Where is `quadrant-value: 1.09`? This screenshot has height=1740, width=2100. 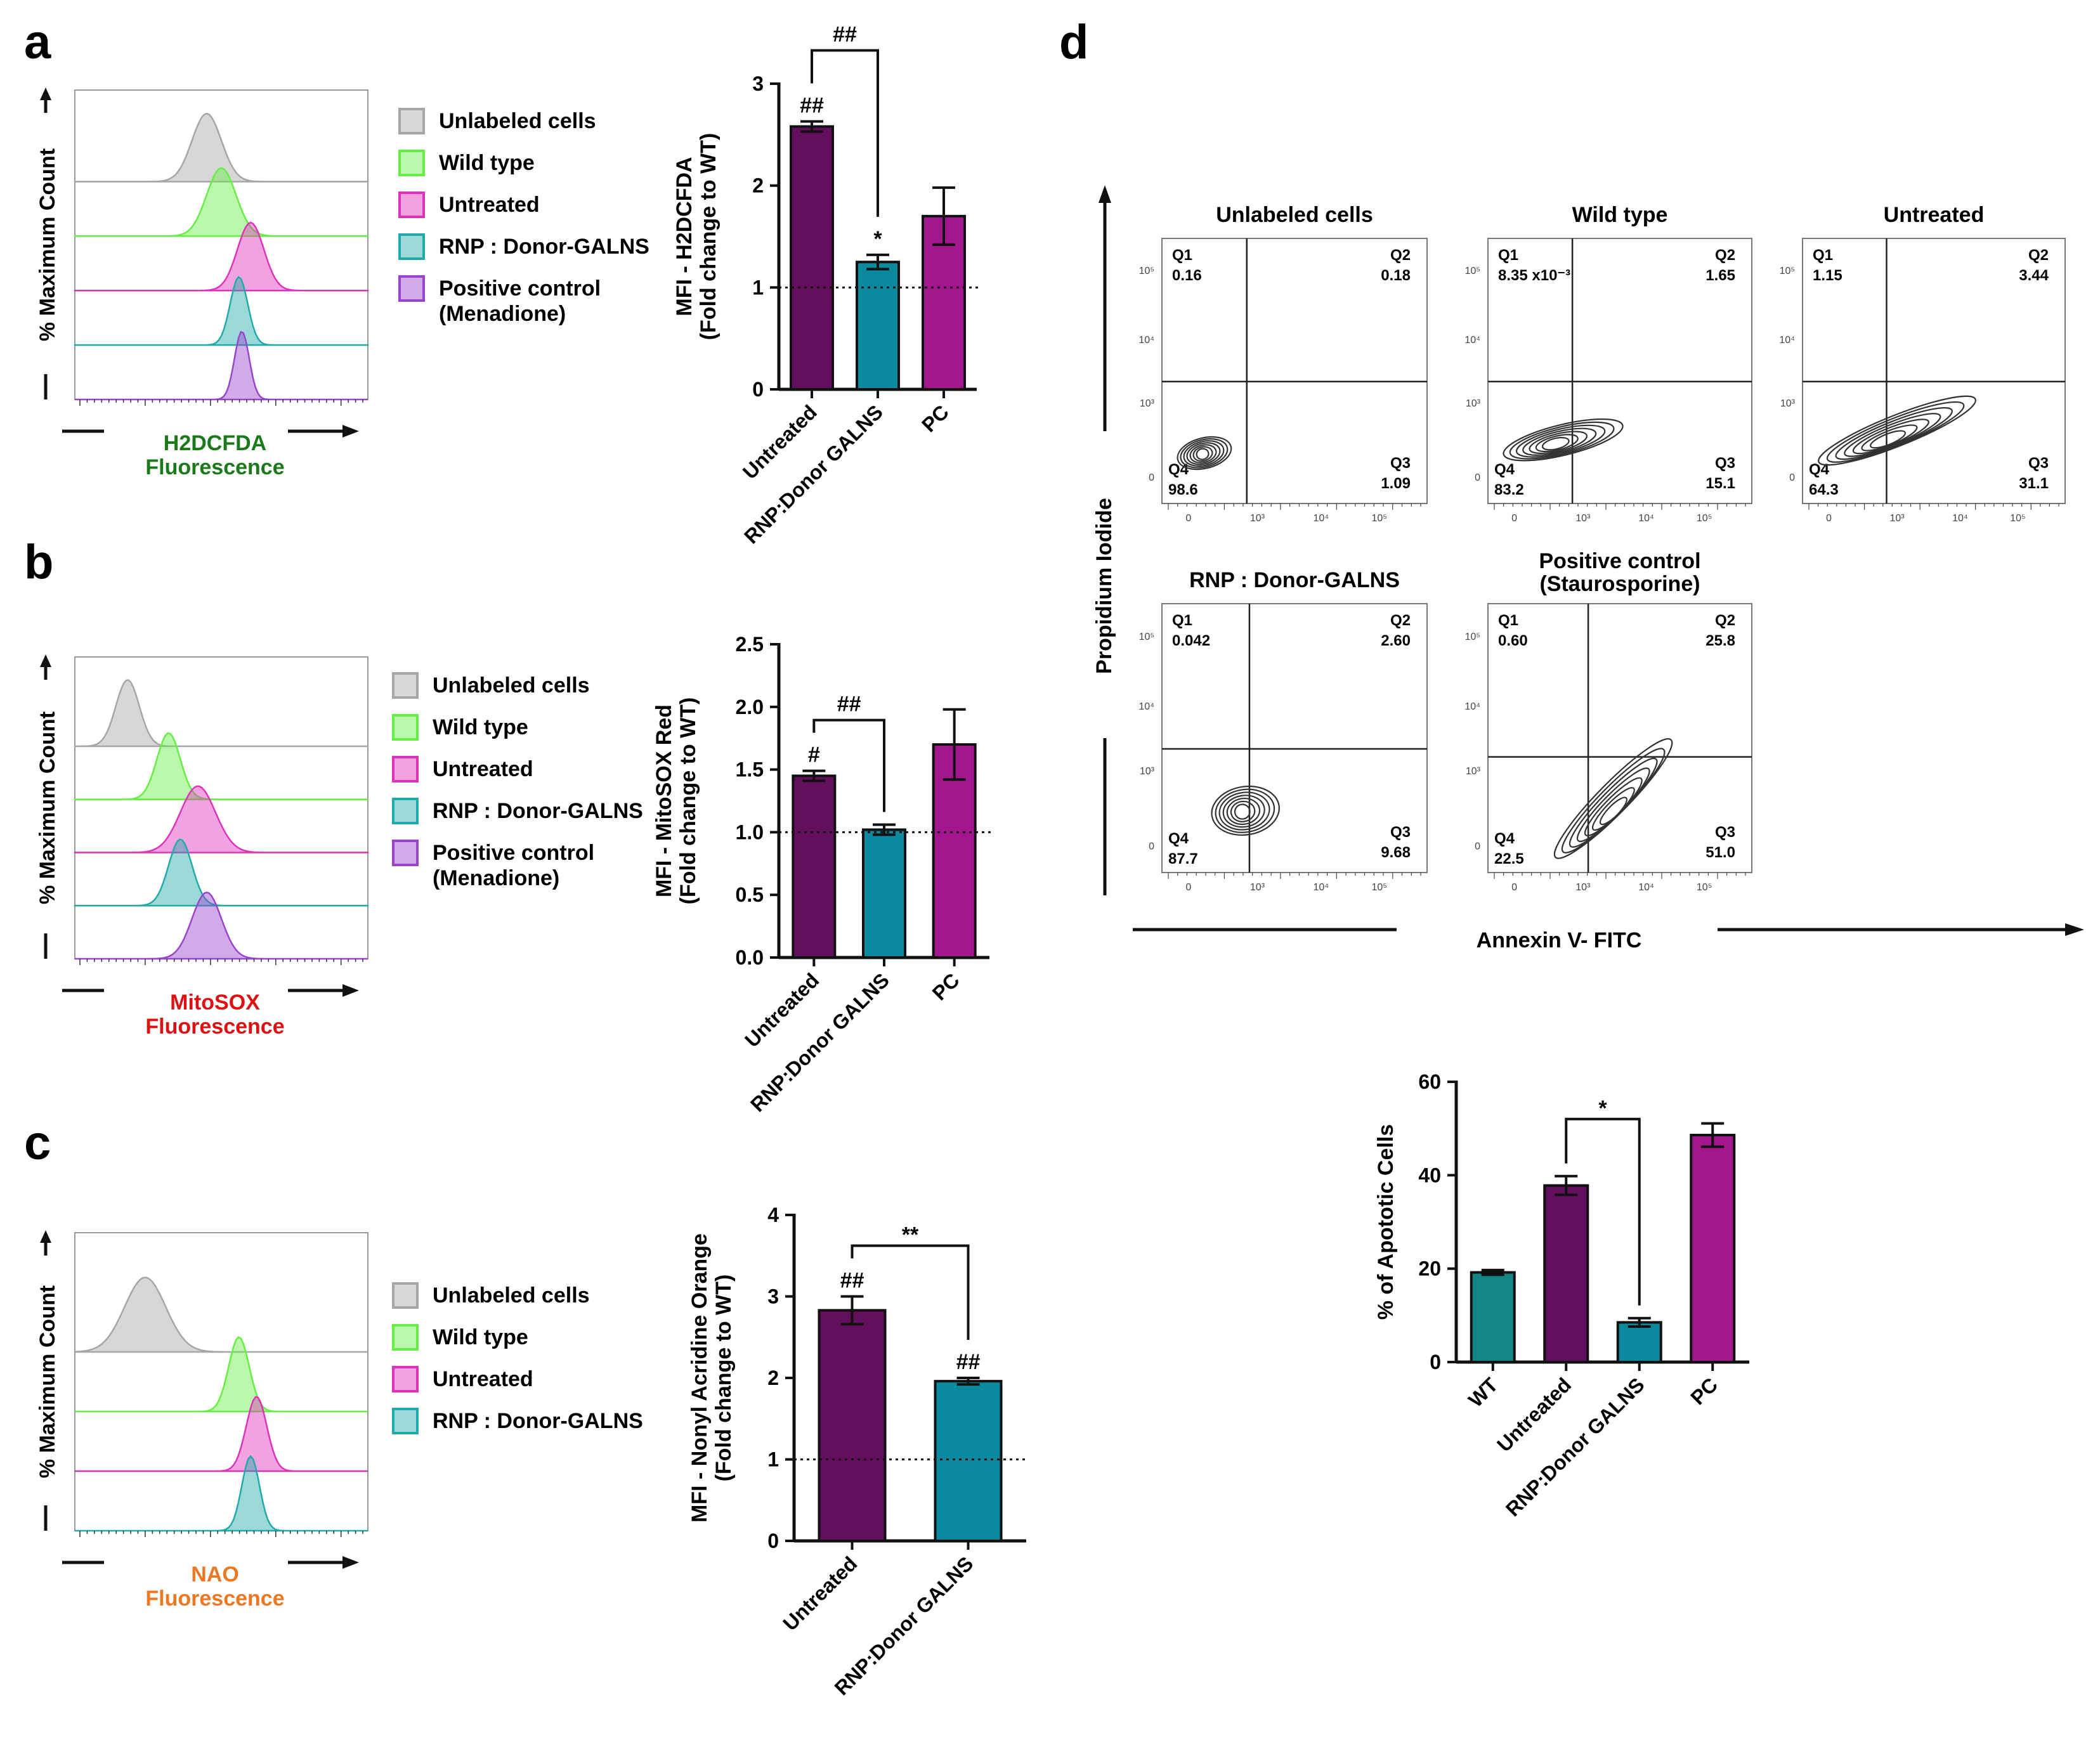 quadrant-value: 1.09 is located at coordinates (1396, 483).